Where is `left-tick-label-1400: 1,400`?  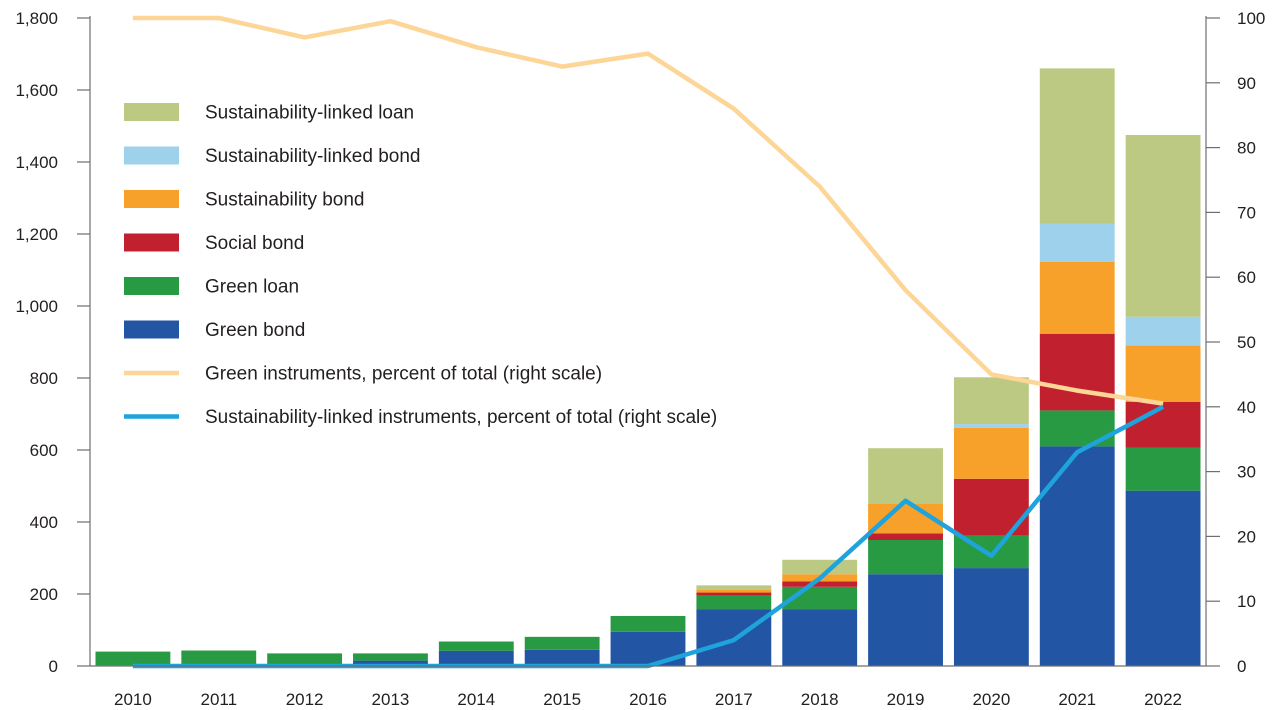
left-tick-label-1400: 1,400 is located at coordinates (36, 162).